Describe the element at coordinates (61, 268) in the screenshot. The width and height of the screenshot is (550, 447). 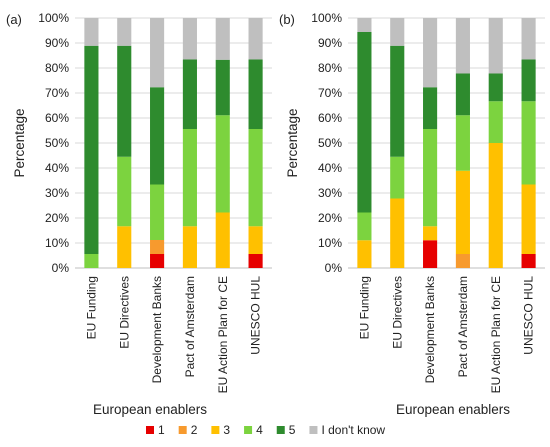
I see `y-tick-label: 0%` at that location.